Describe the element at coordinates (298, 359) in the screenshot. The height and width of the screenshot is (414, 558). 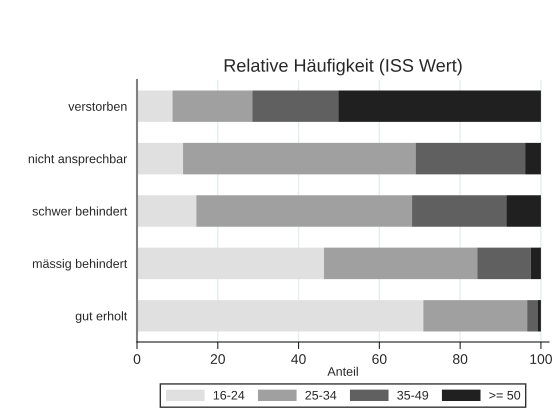
I see `x-tick-label: 40` at that location.